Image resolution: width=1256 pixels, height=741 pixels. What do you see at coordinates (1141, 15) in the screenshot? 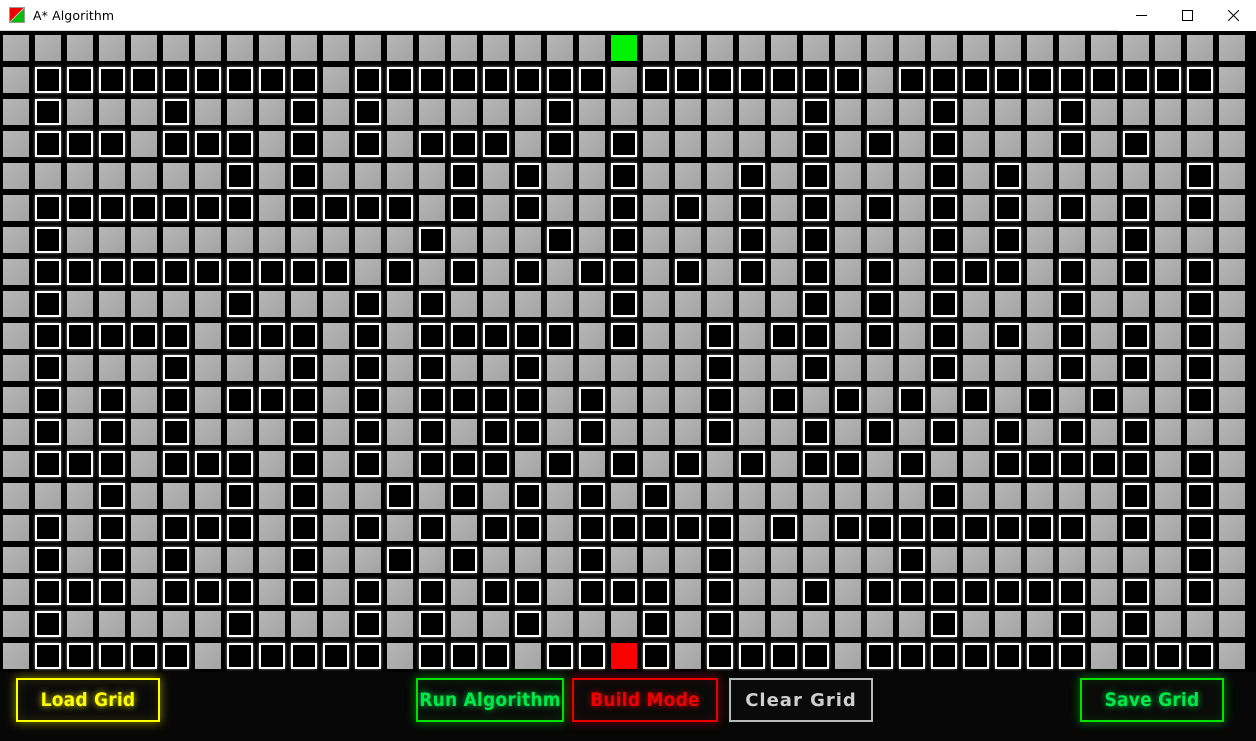
I see `minimize-button` at bounding box center [1141, 15].